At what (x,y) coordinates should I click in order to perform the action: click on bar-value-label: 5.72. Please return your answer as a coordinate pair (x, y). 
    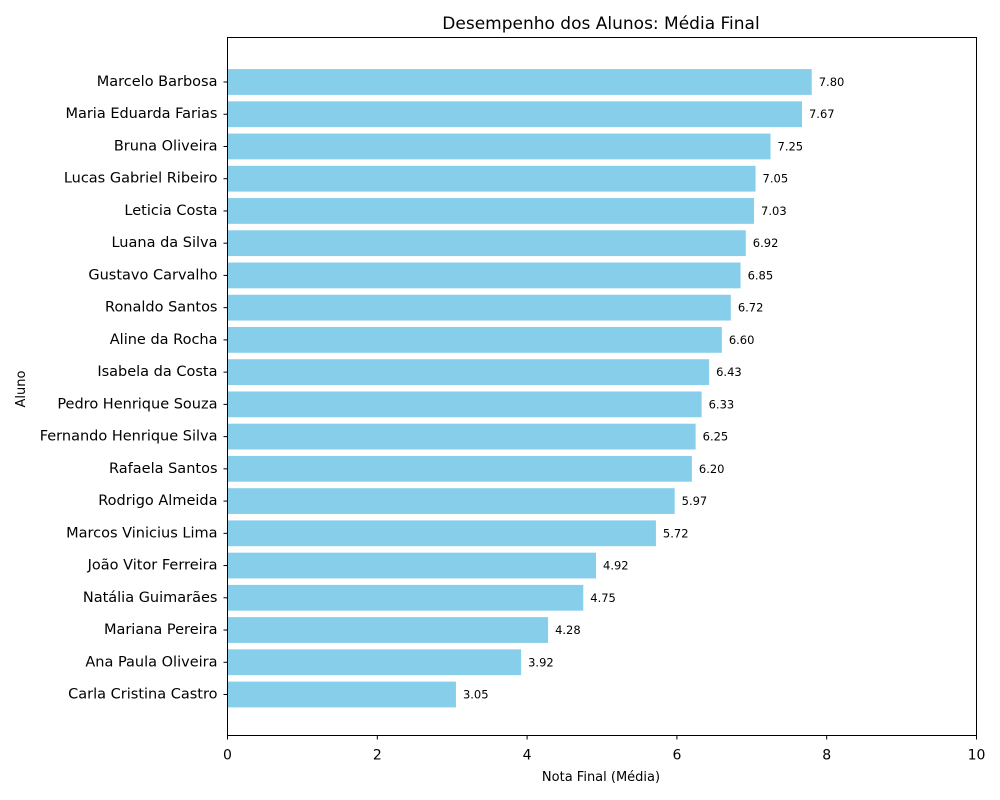
    Looking at the image, I should click on (676, 533).